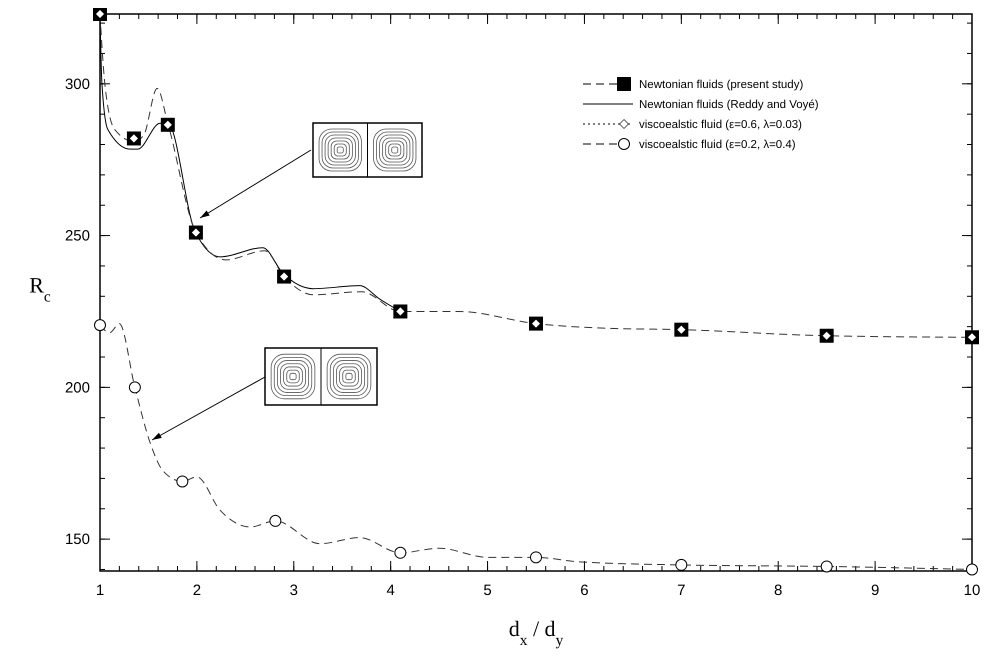  What do you see at coordinates (972, 590) in the screenshot?
I see `x-tick-label: 10` at bounding box center [972, 590].